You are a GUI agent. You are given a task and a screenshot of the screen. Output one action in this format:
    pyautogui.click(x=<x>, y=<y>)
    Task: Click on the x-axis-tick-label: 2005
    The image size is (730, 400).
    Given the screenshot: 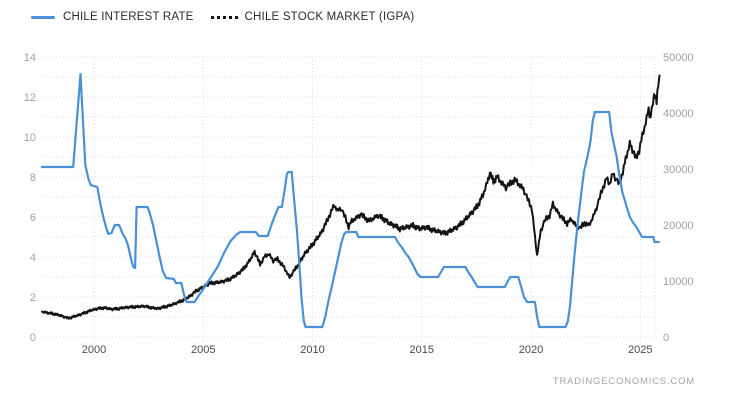 What is the action you would take?
    pyautogui.click(x=203, y=350)
    